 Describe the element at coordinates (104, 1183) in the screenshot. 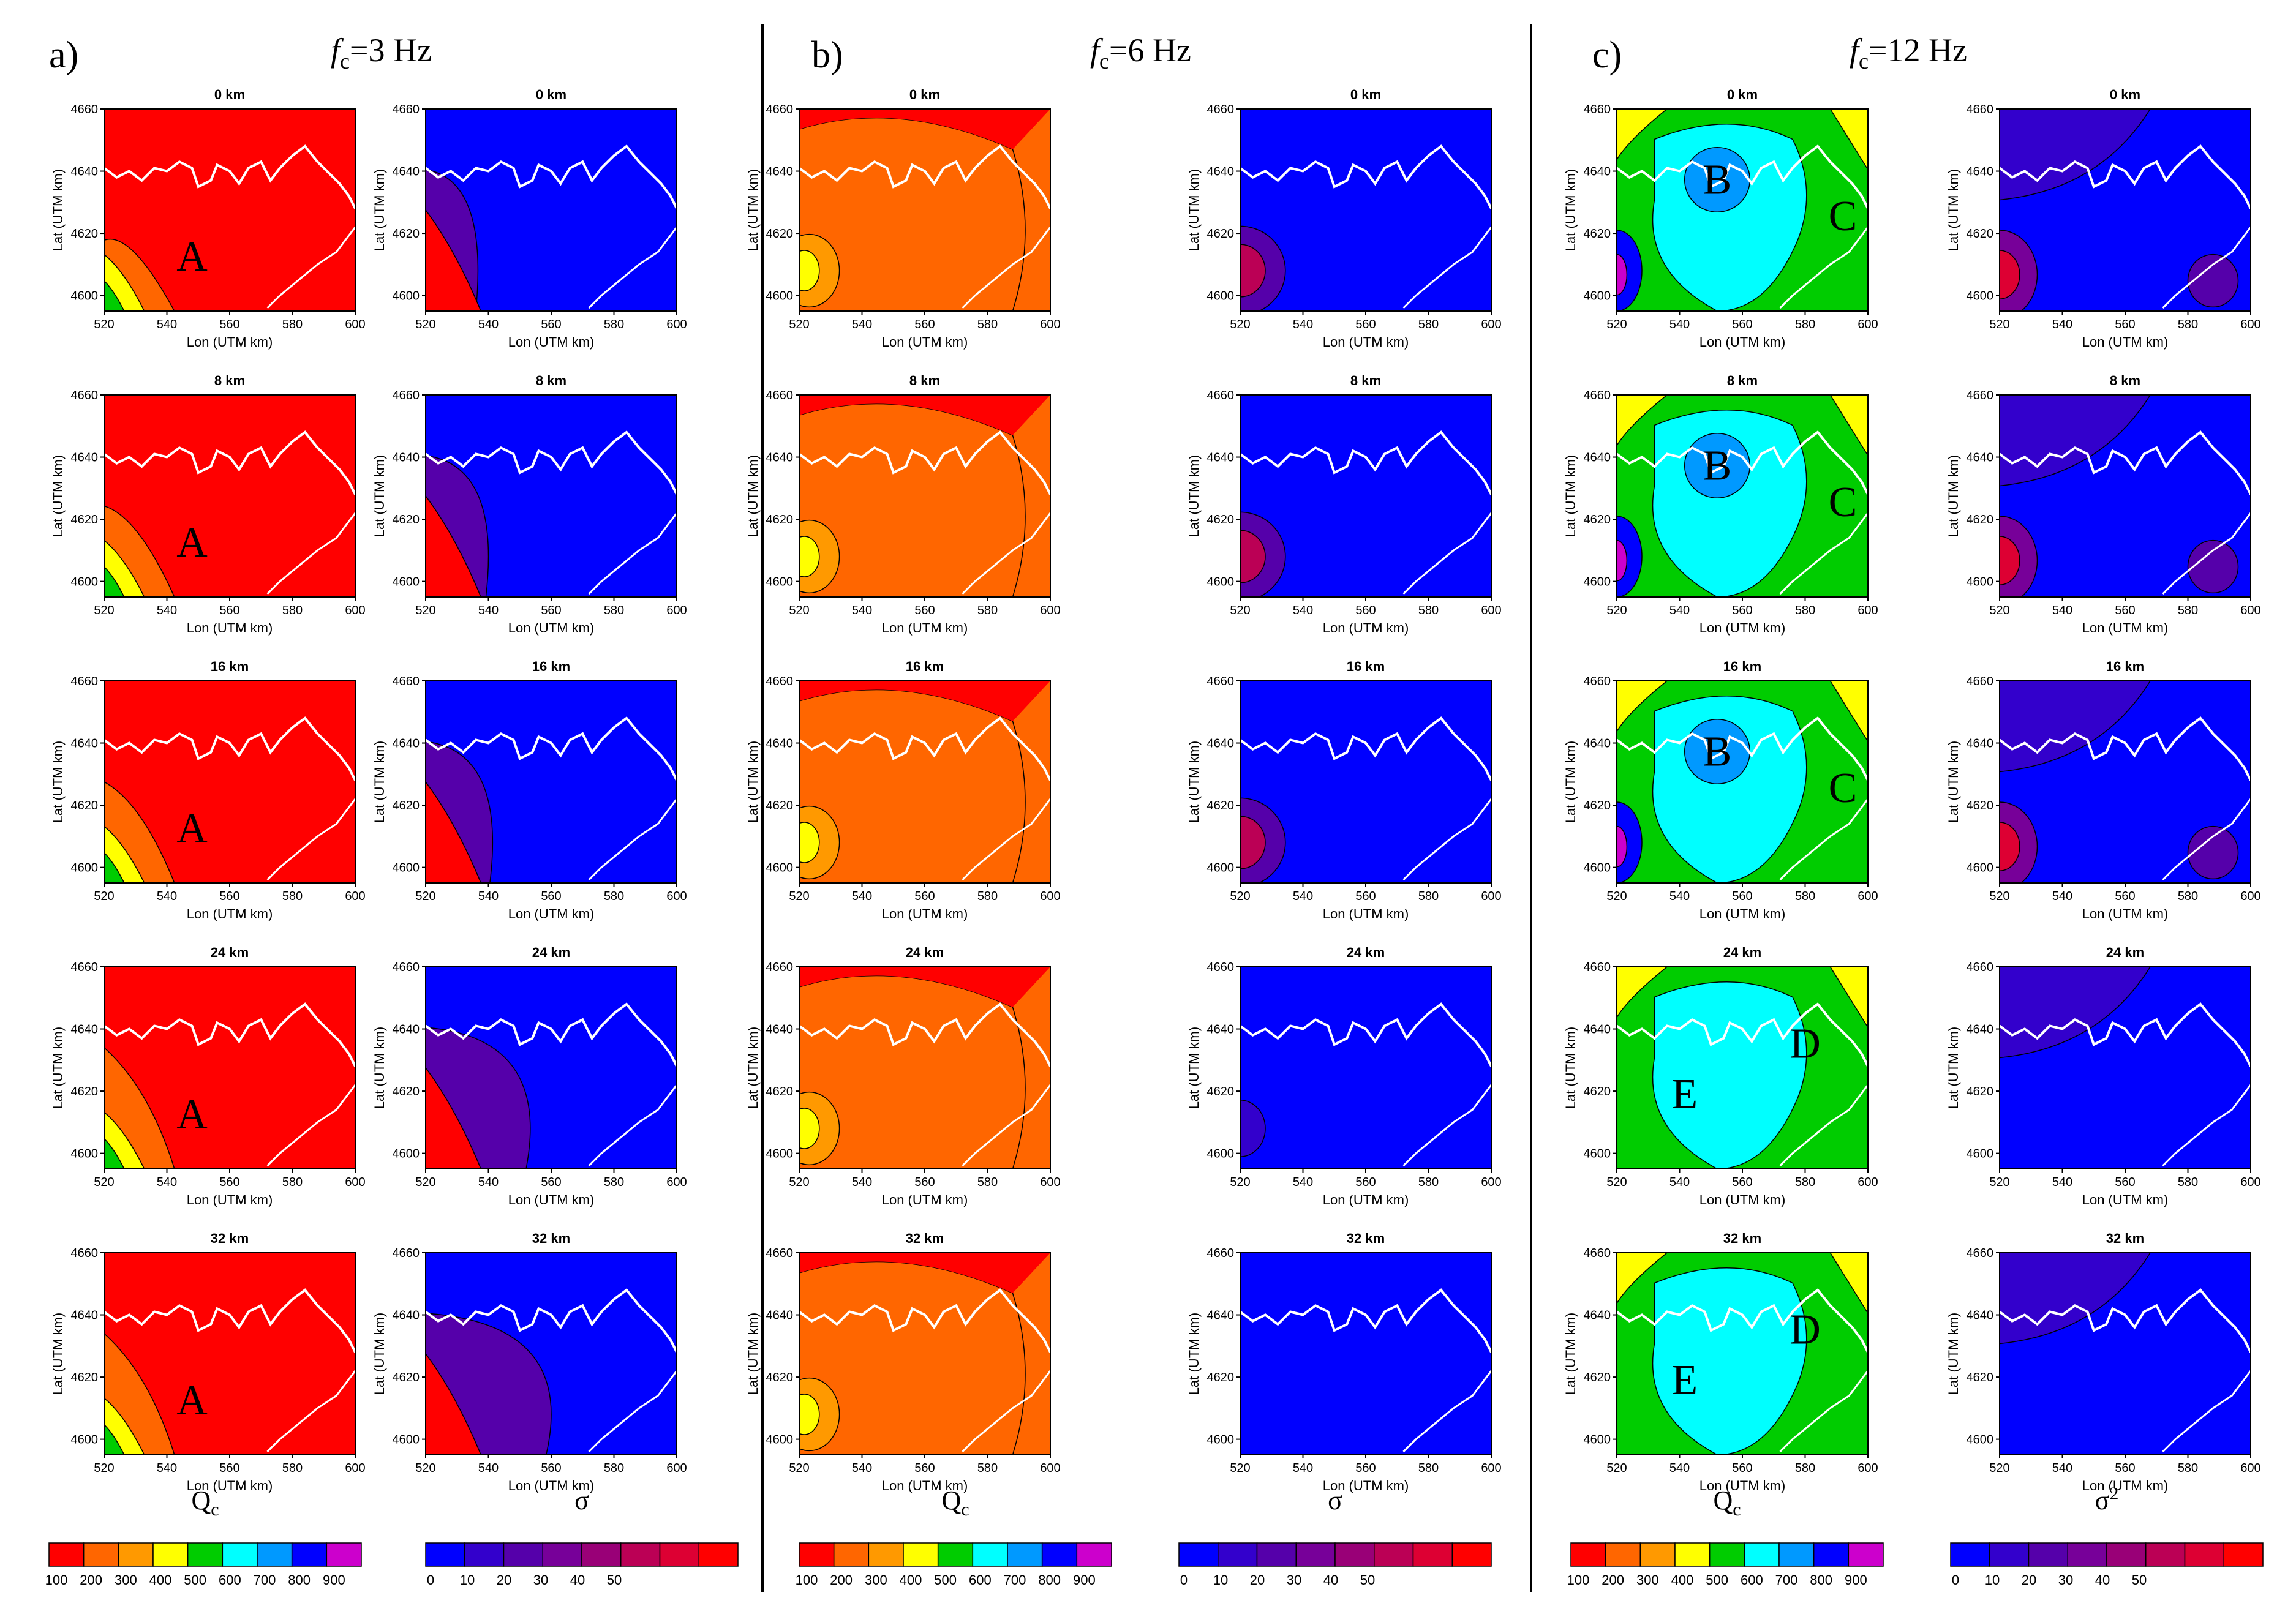

I see `x-tick-label: 520` at that location.